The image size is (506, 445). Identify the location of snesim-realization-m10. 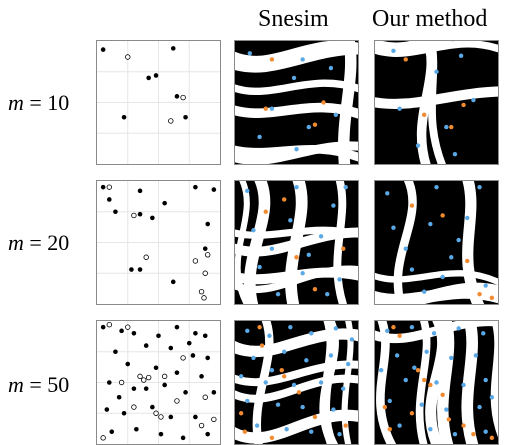
(296, 102).